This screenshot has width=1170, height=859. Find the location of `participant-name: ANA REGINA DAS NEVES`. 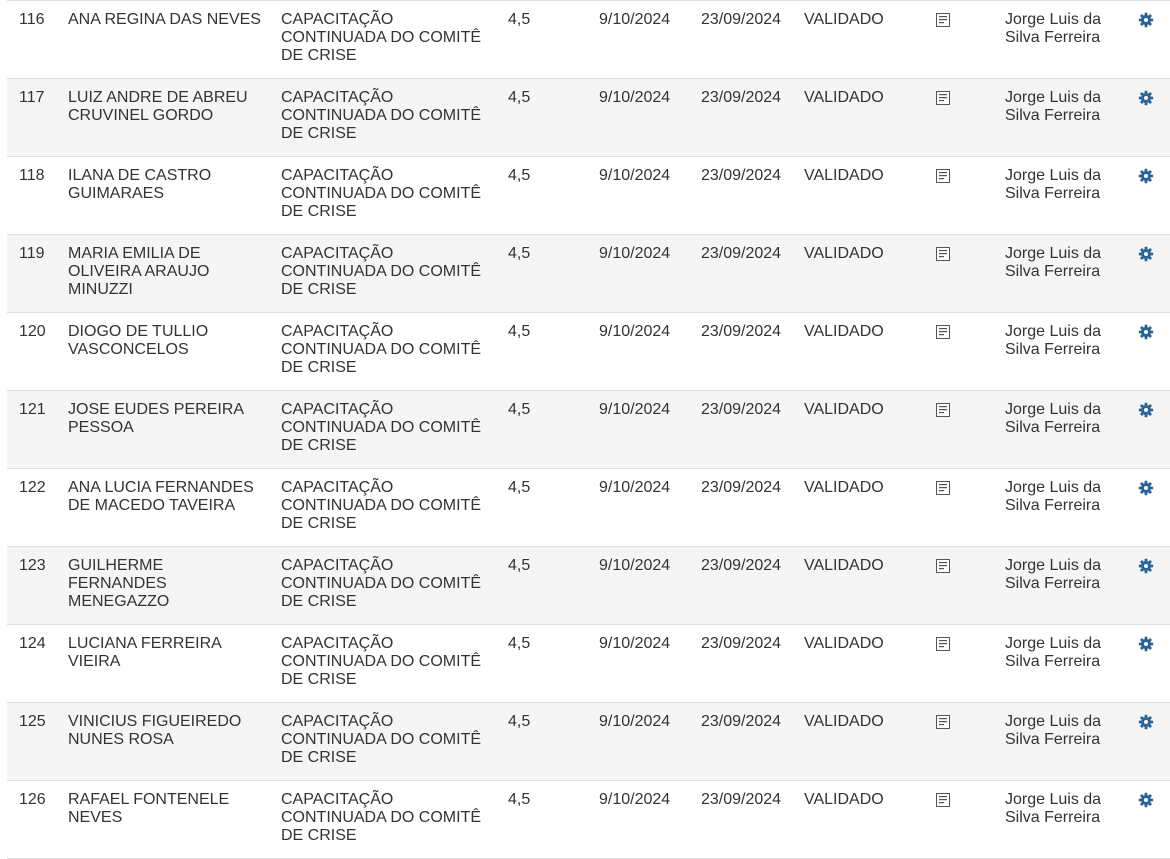

participant-name: ANA REGINA DAS NEVES is located at coordinates (164, 19).